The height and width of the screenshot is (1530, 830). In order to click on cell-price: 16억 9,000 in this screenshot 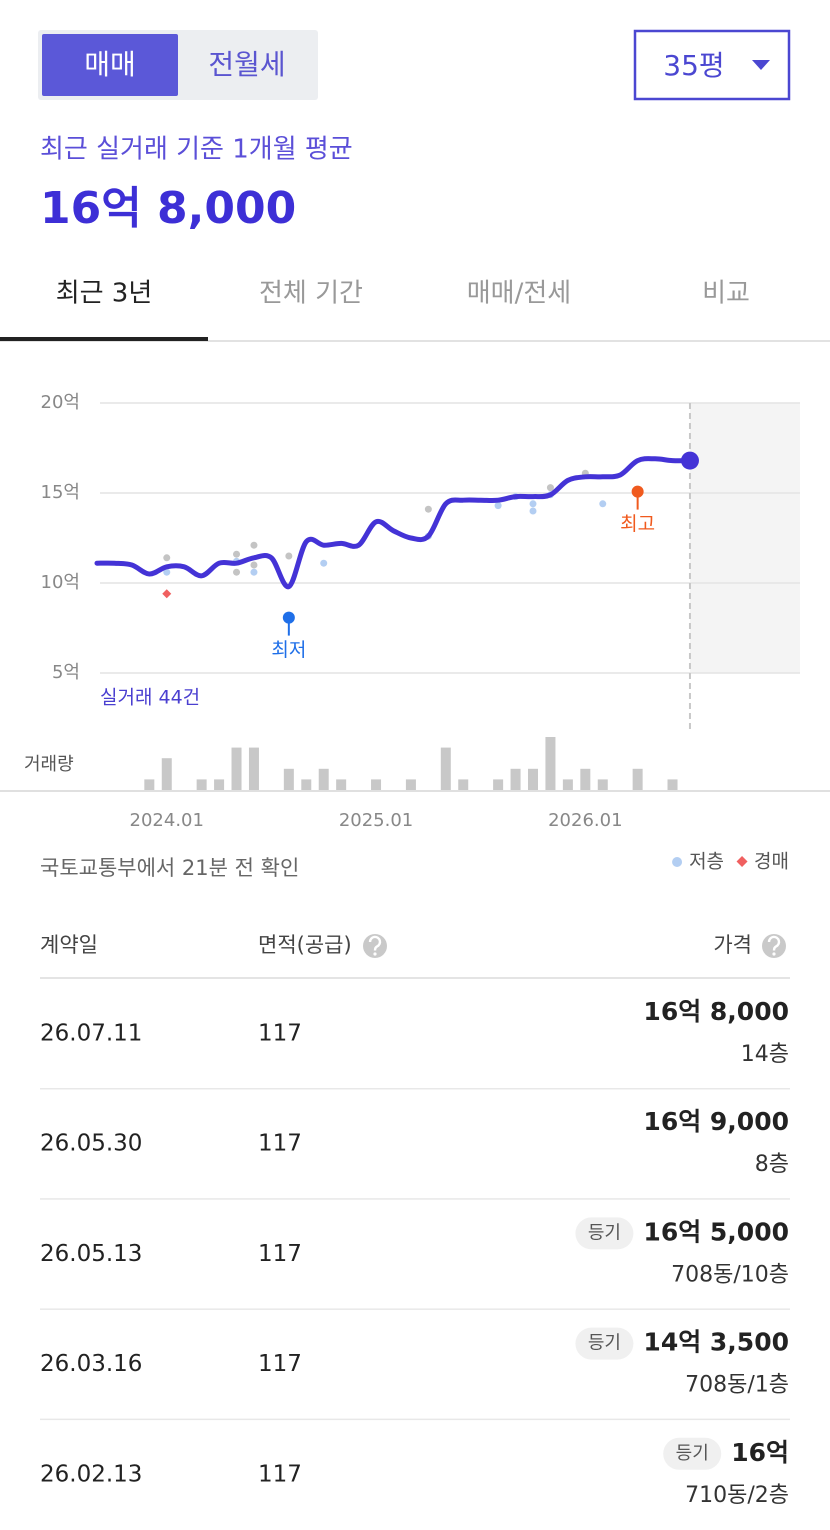, I will do `click(716, 1121)`.